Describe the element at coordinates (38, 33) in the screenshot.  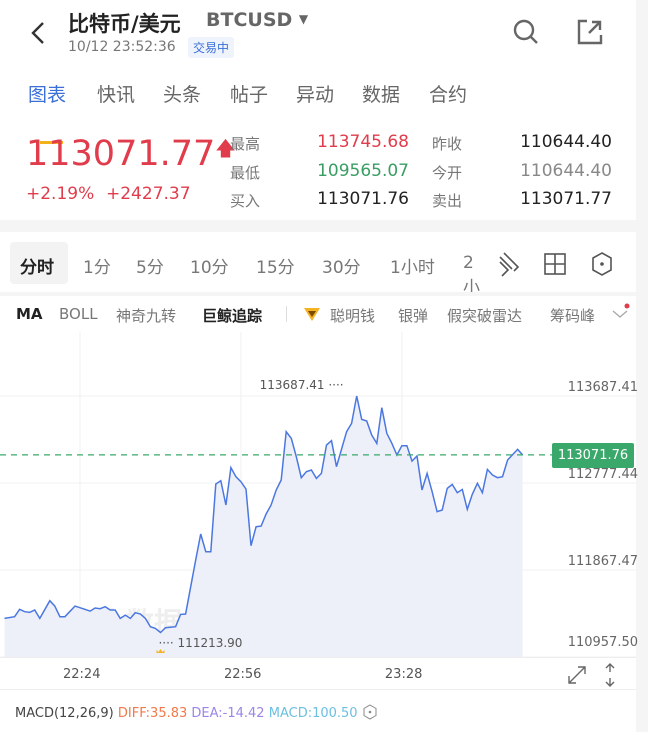
I see `back-icon` at that location.